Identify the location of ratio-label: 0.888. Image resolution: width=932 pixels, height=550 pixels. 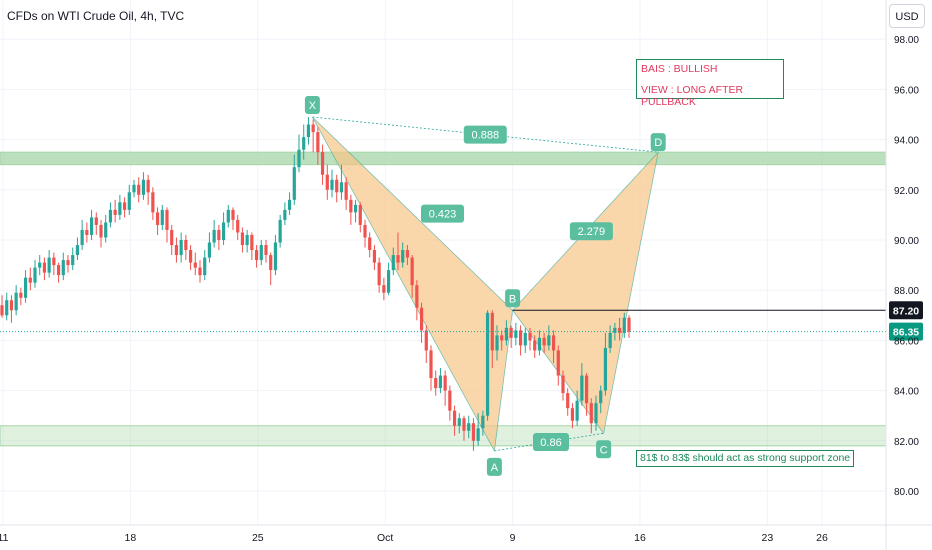
(486, 136).